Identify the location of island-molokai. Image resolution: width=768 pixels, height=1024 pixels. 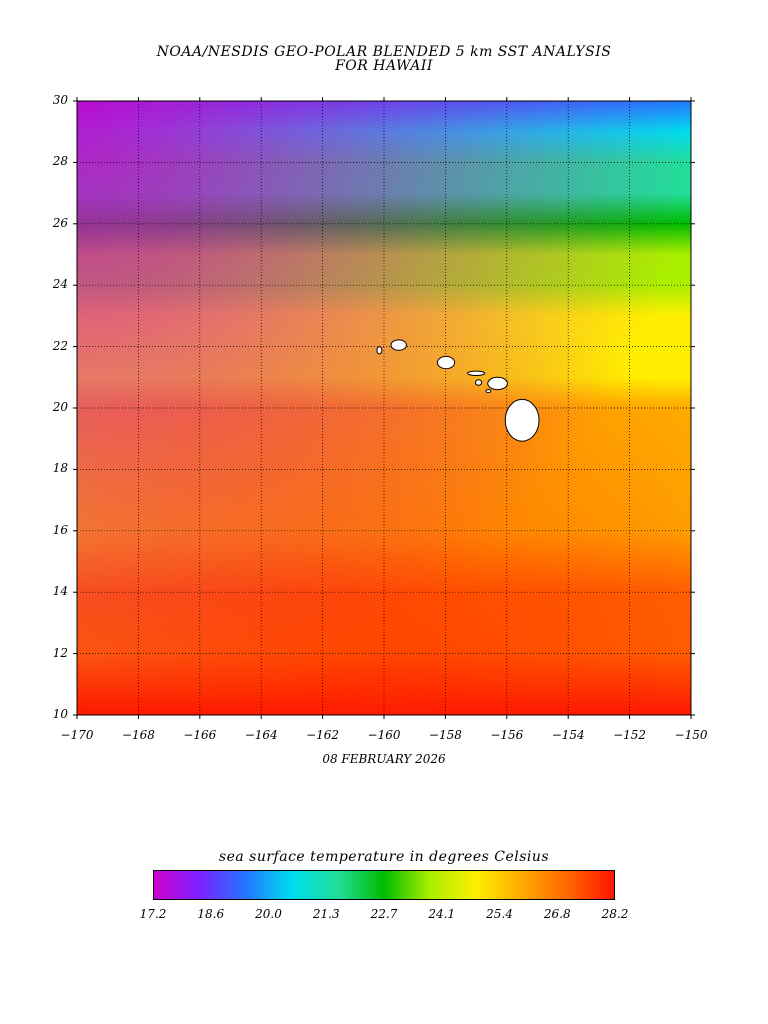
(476, 373).